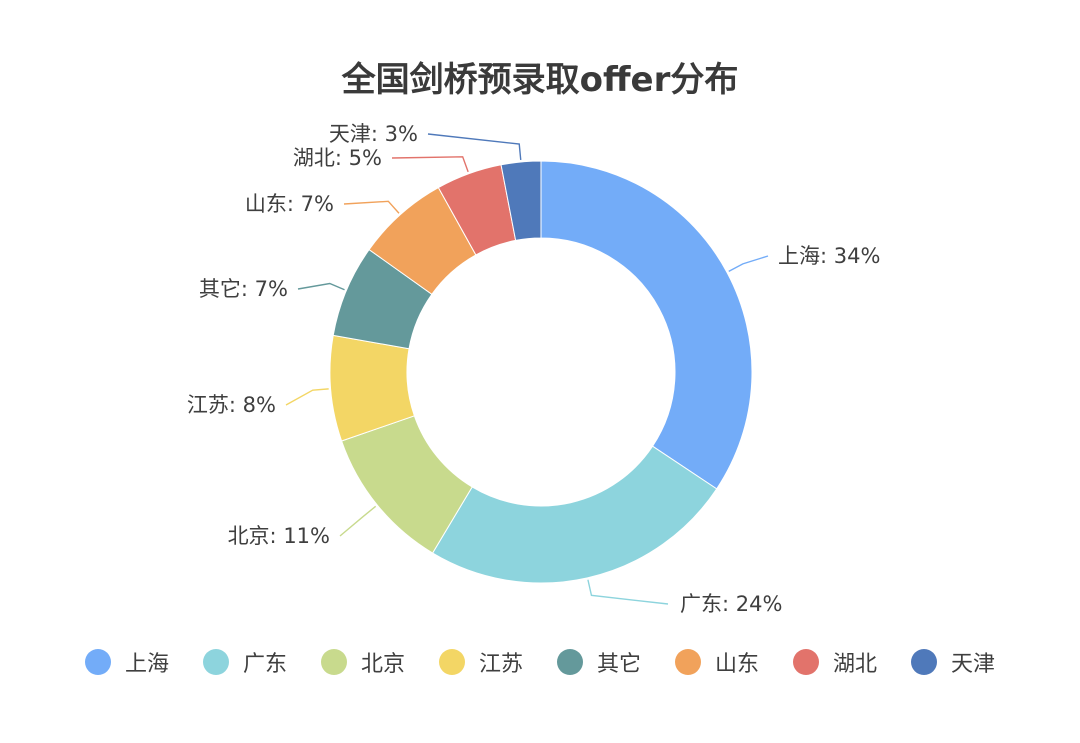  What do you see at coordinates (731, 604) in the screenshot?
I see `slice-label-广东: 广东: 24%` at bounding box center [731, 604].